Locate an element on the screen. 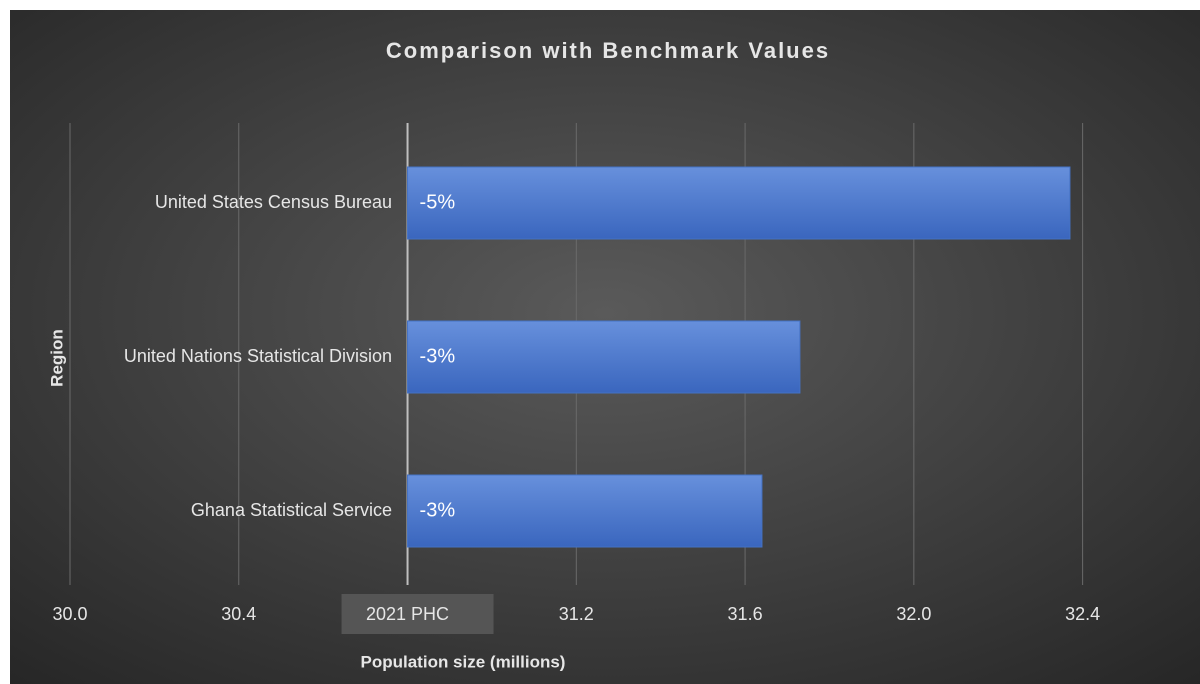 This screenshot has width=1200, height=684. x-tick-label: 31.2 is located at coordinates (576, 614).